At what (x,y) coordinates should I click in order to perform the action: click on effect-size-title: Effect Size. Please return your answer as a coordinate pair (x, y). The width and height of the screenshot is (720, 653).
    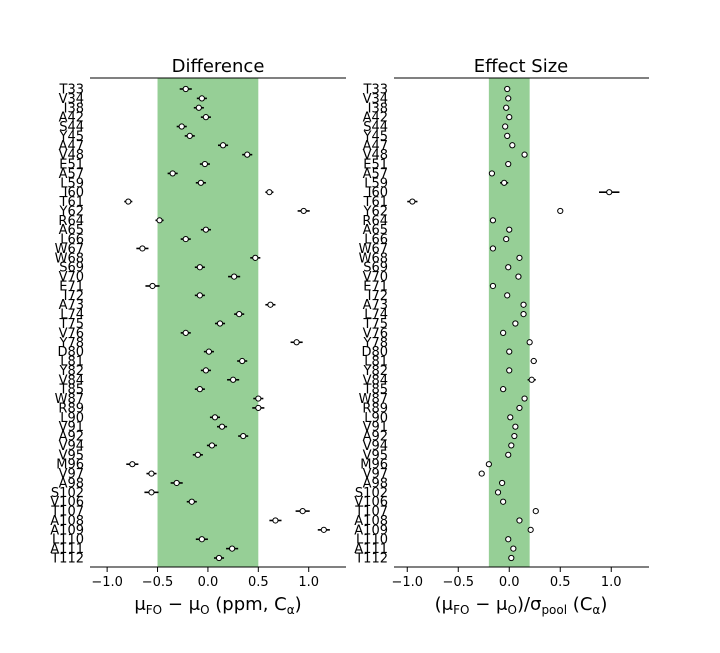
    Looking at the image, I should click on (521, 66).